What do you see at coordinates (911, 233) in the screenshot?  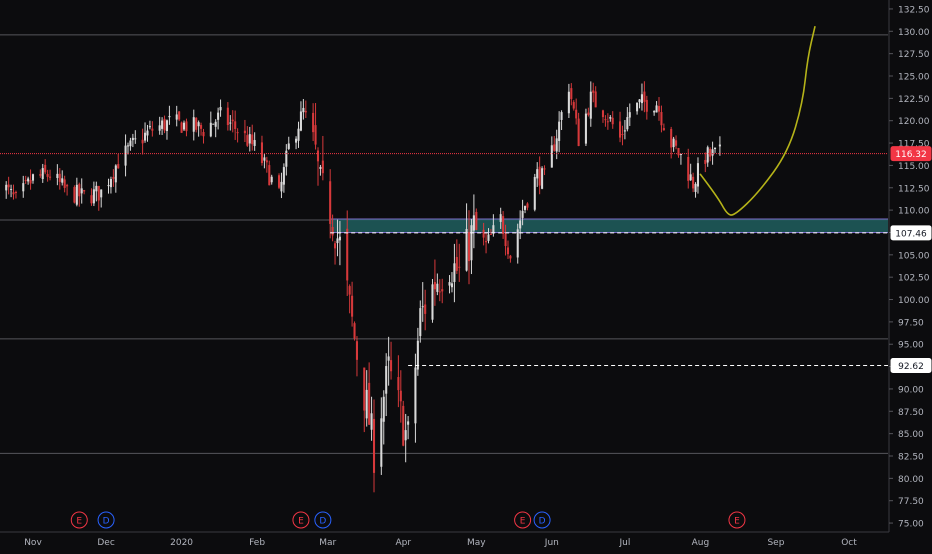 I see `price-label: 107.46` at bounding box center [911, 233].